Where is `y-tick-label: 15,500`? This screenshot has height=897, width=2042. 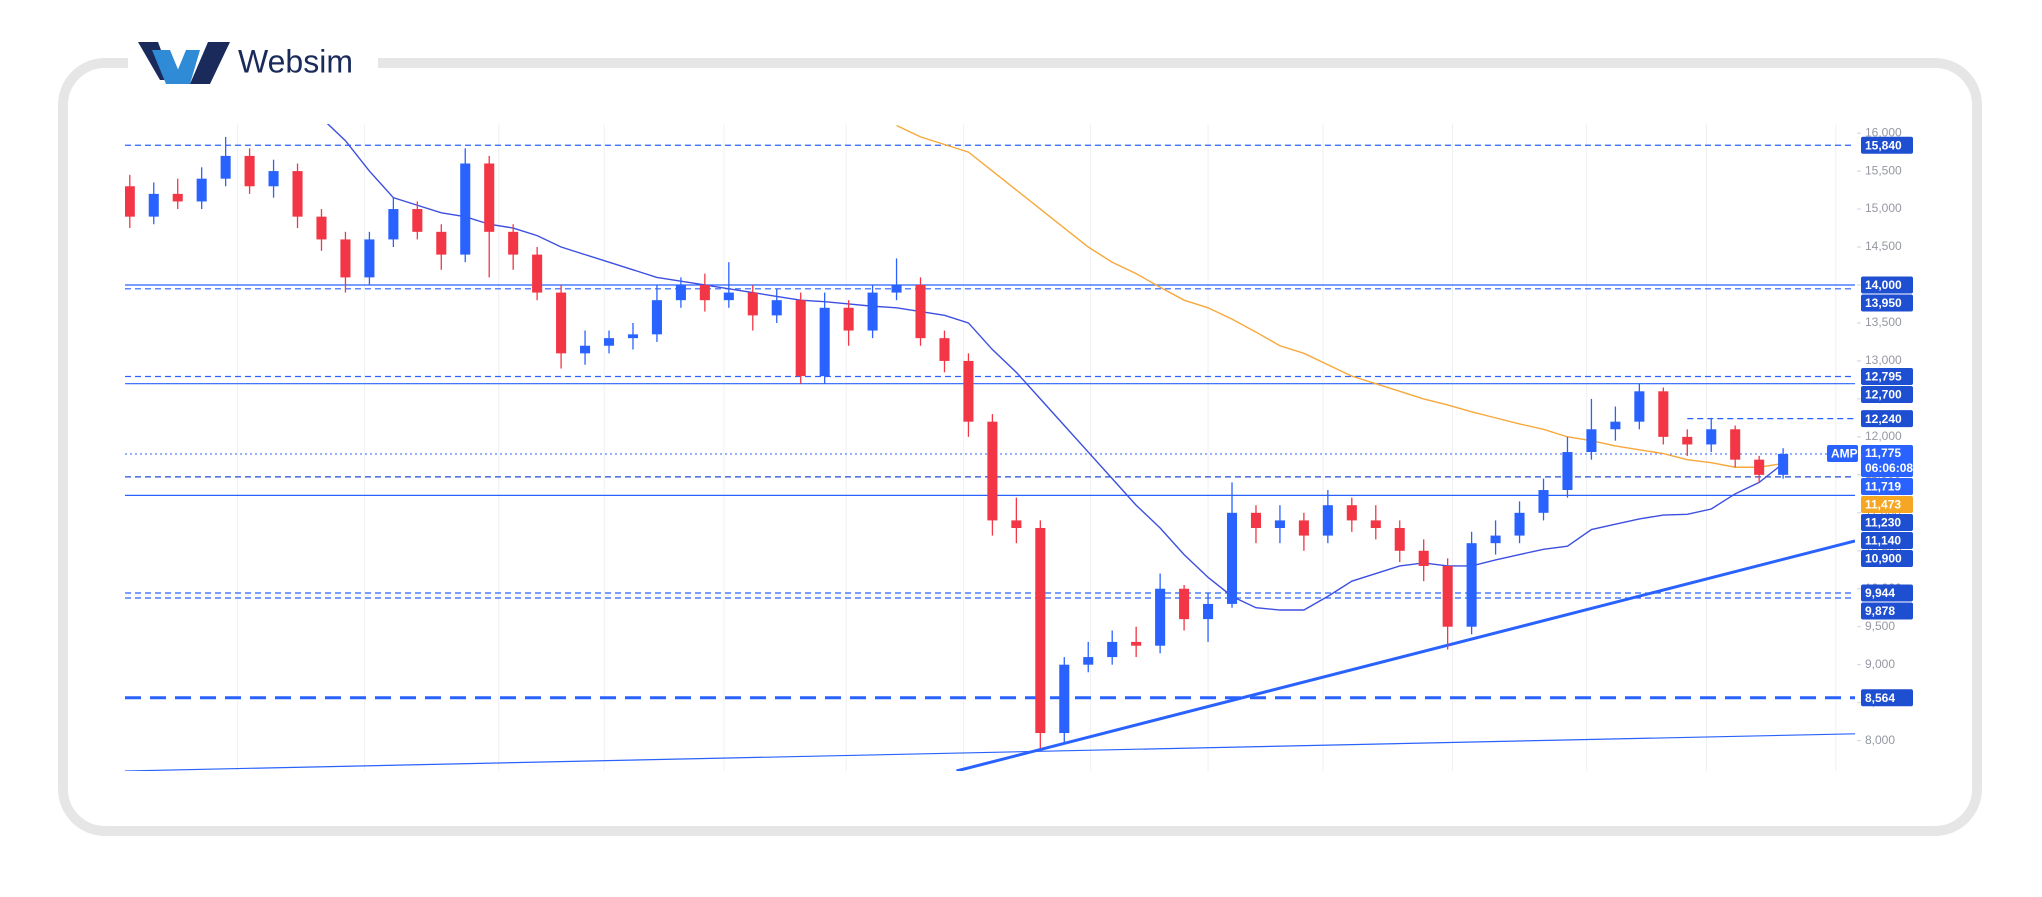 y-tick-label: 15,500 is located at coordinates (1883, 170).